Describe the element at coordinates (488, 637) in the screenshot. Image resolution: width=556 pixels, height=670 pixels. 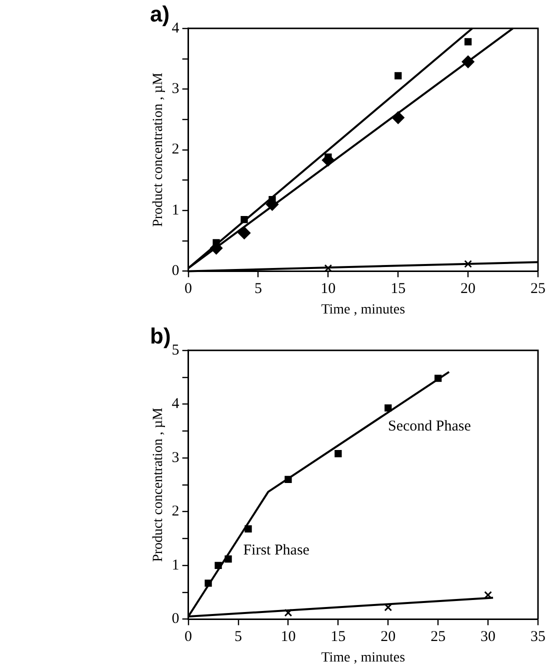
I see `x-tick-label: 30` at that location.